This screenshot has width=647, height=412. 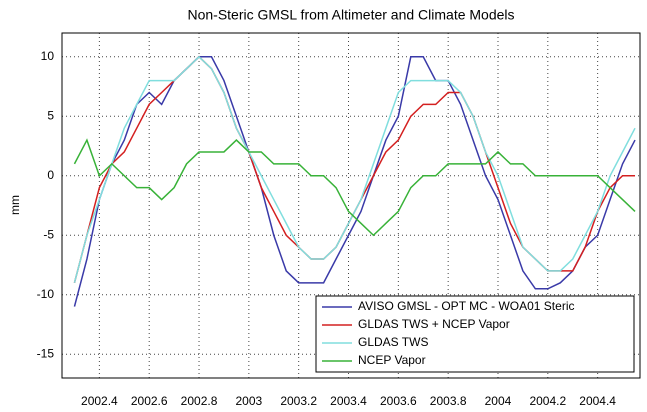 I want to click on y-tick-label: 10, so click(x=48, y=56).